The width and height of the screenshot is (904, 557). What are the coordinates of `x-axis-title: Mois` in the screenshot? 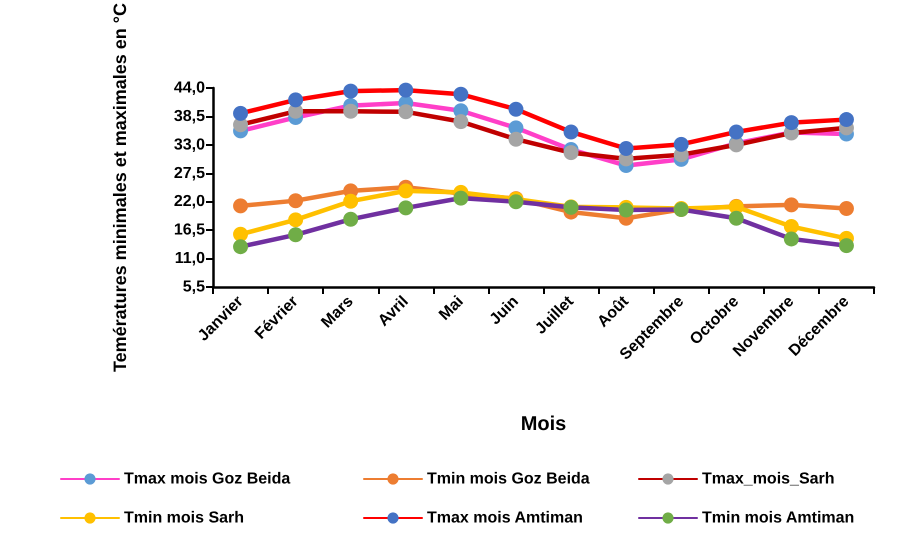 It's located at (543, 424).